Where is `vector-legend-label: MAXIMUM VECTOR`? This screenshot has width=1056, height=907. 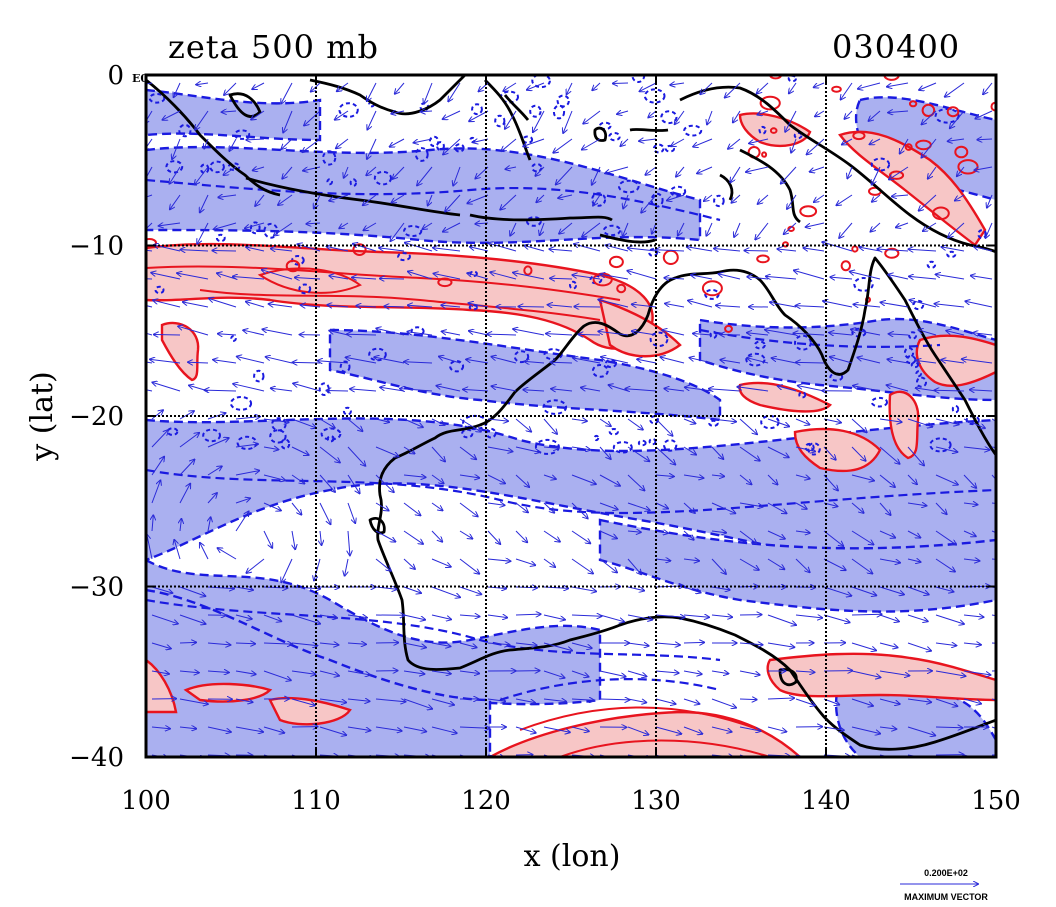
vector-legend-label: MAXIMUM VECTOR is located at coordinates (946, 897).